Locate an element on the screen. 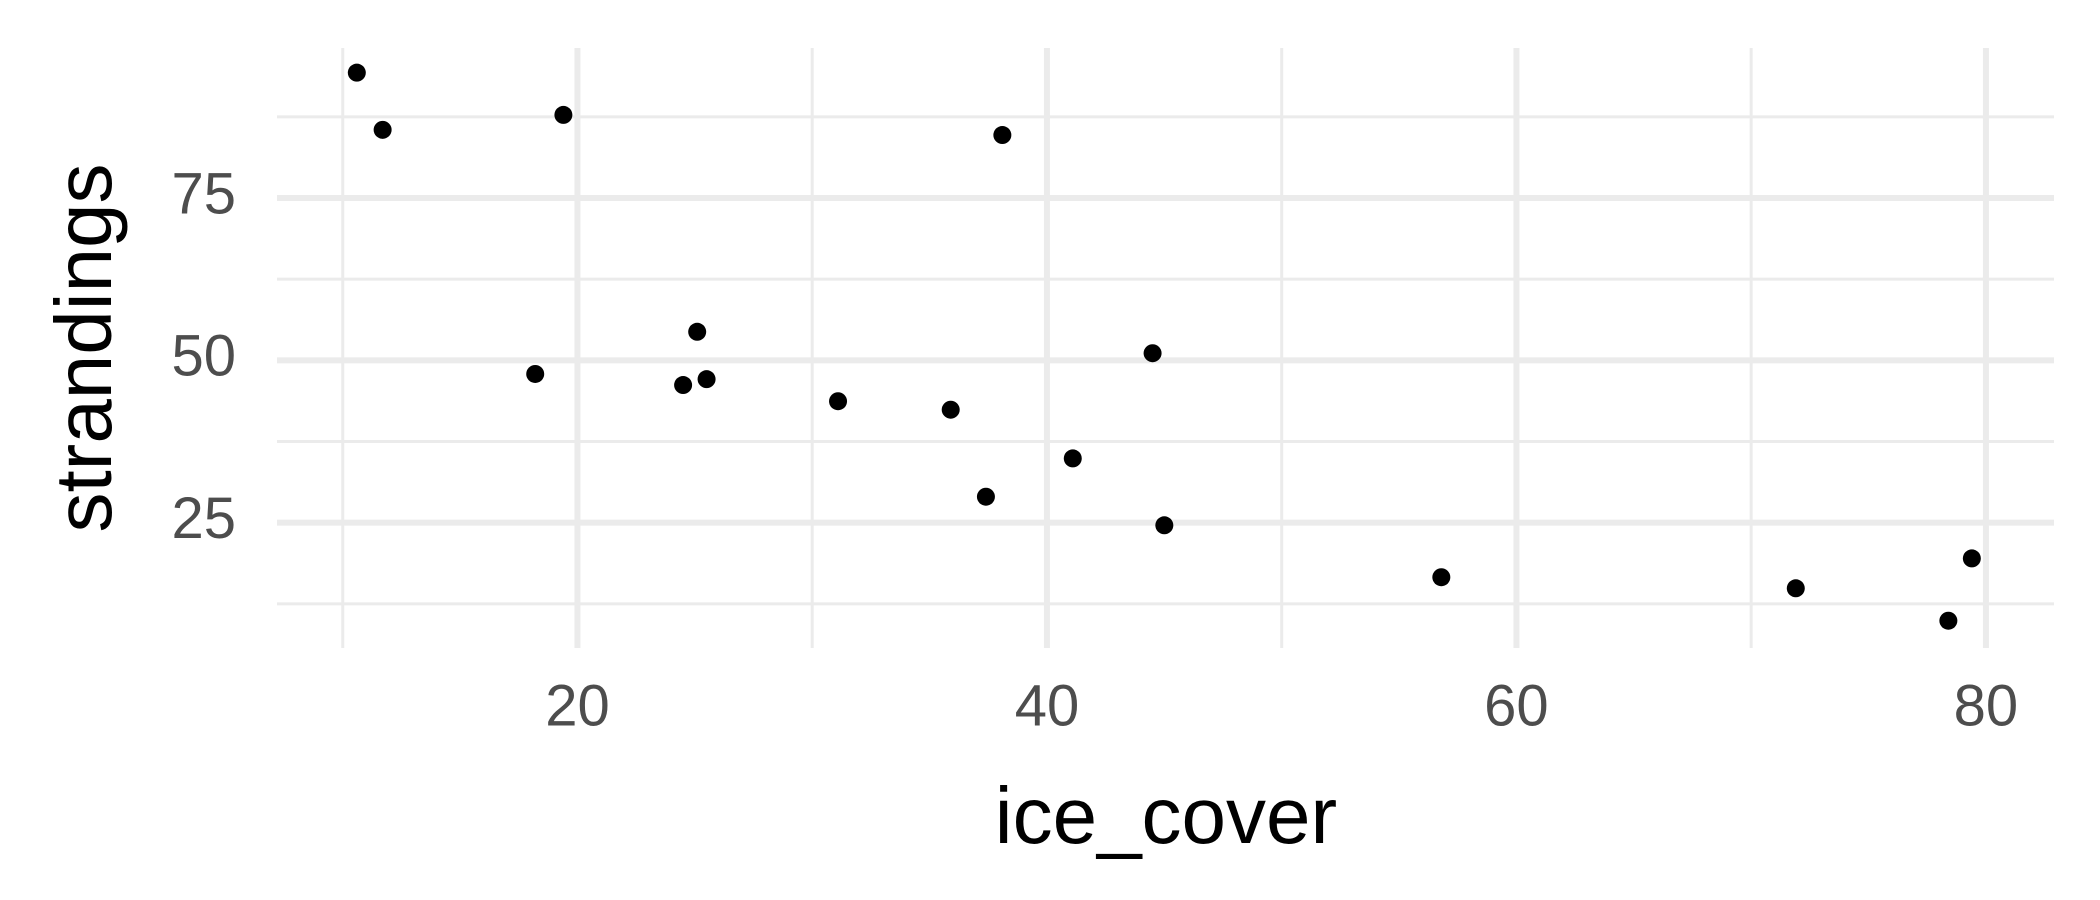 This screenshot has height=900, width=2100. x-axis-title: ice_cover is located at coordinates (1166, 815).